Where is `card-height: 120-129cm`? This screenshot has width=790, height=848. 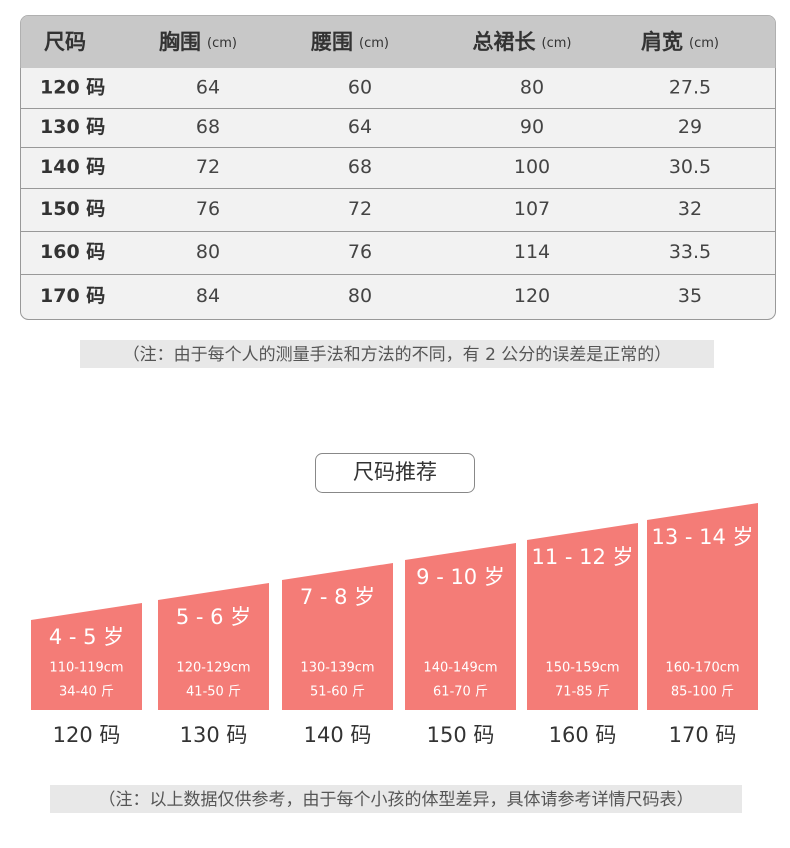 card-height: 120-129cm is located at coordinates (213, 668).